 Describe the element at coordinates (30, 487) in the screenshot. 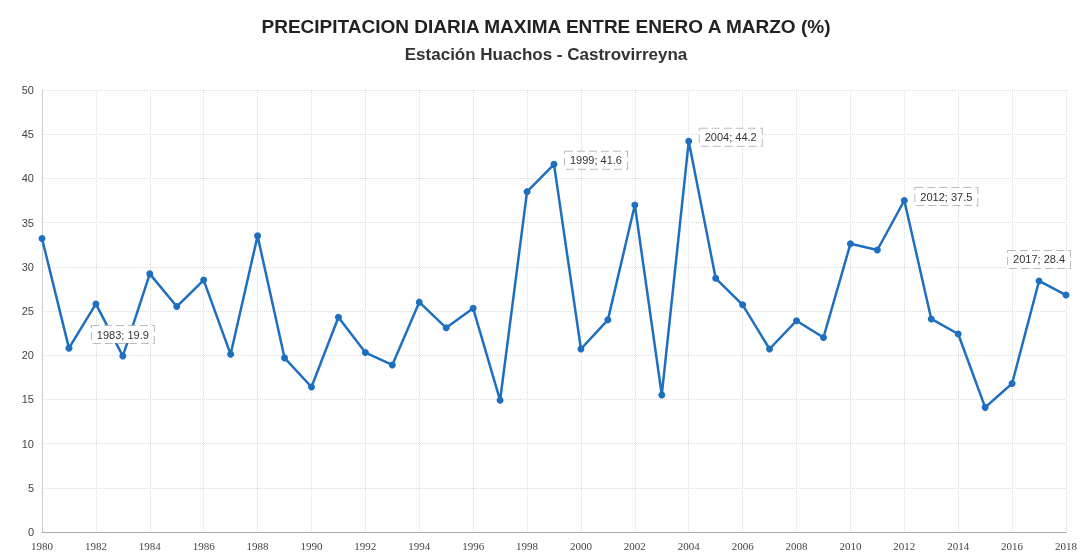

I see `y-tick-label: 5` at that location.